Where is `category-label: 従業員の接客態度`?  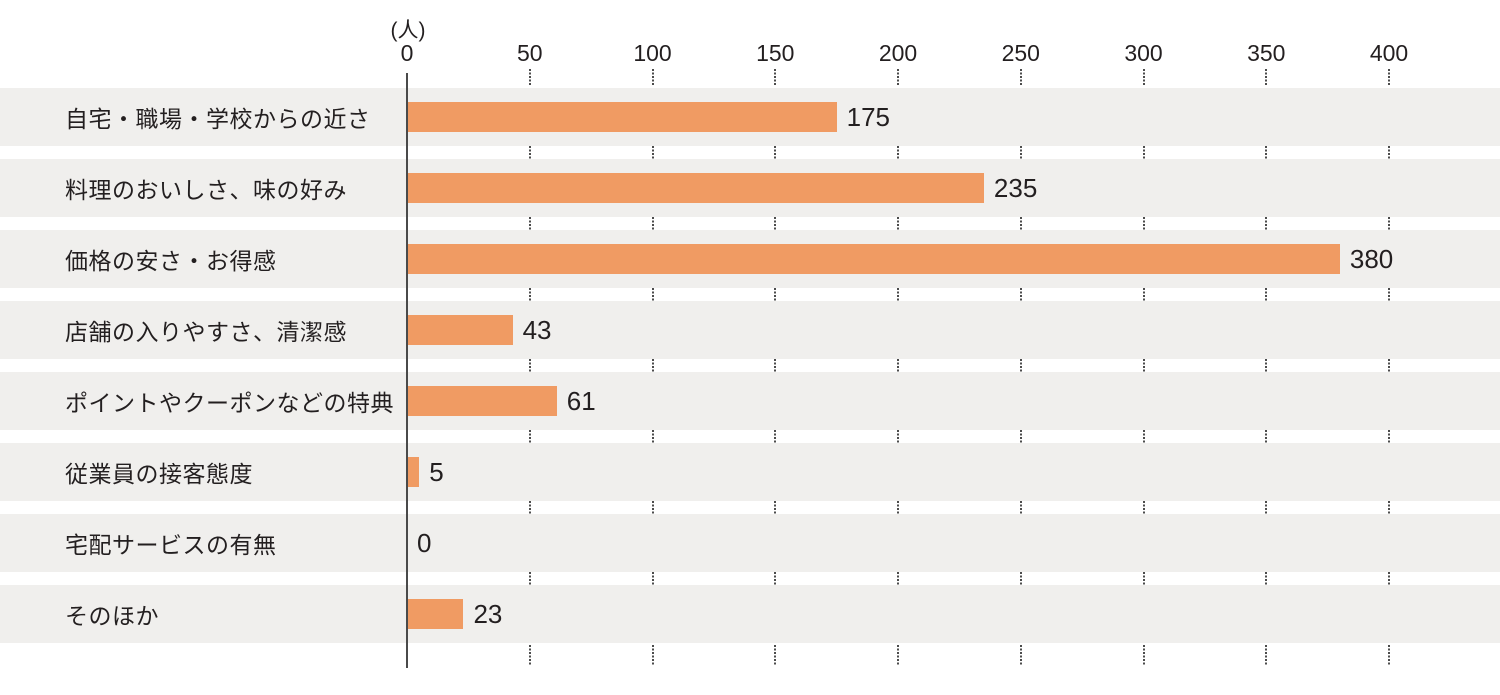 category-label: 従業員の接客態度 is located at coordinates (159, 474).